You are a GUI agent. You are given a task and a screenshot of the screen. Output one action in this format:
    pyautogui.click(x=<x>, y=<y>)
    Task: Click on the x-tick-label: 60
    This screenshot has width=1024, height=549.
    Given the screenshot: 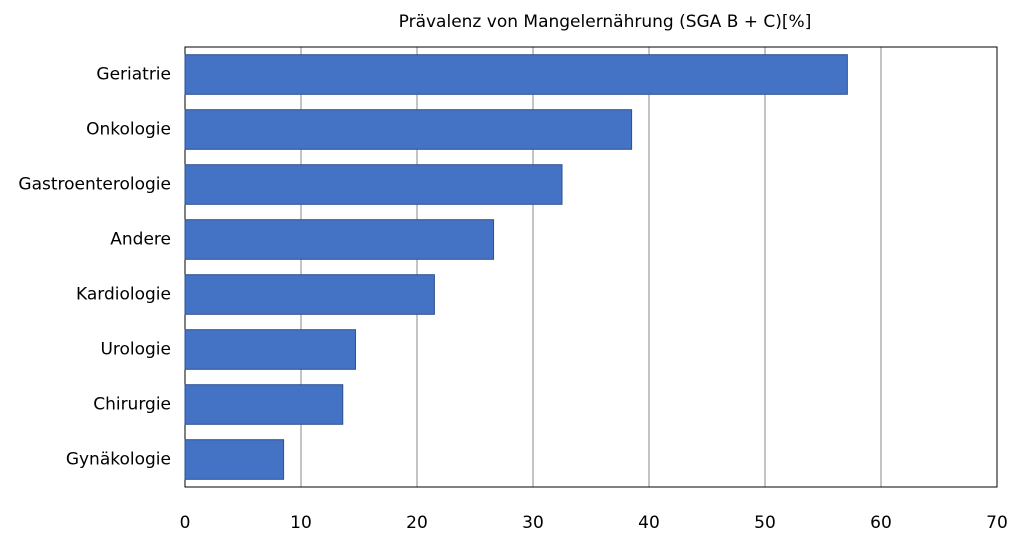 What is the action you would take?
    pyautogui.click(x=881, y=523)
    